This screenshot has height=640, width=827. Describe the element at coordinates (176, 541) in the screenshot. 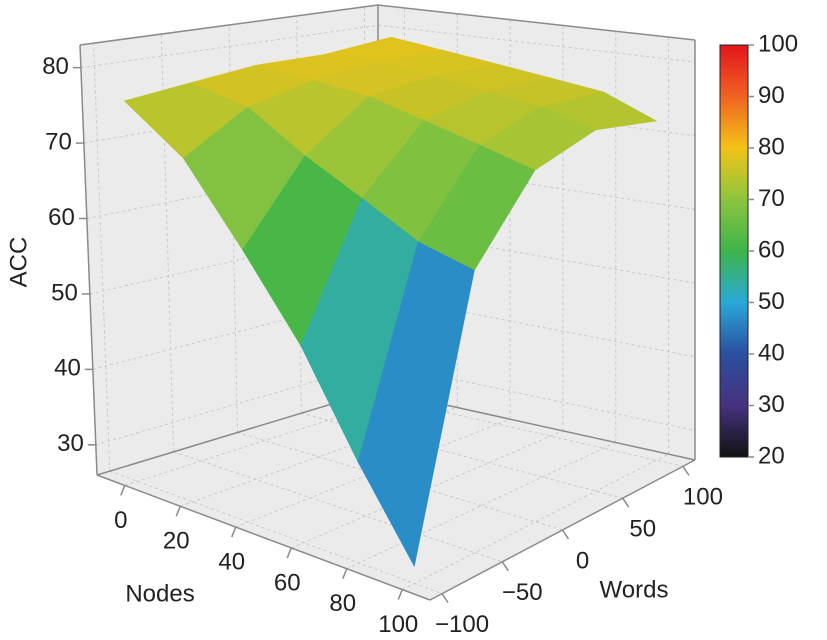

I see `x-tick-label: 20` at that location.